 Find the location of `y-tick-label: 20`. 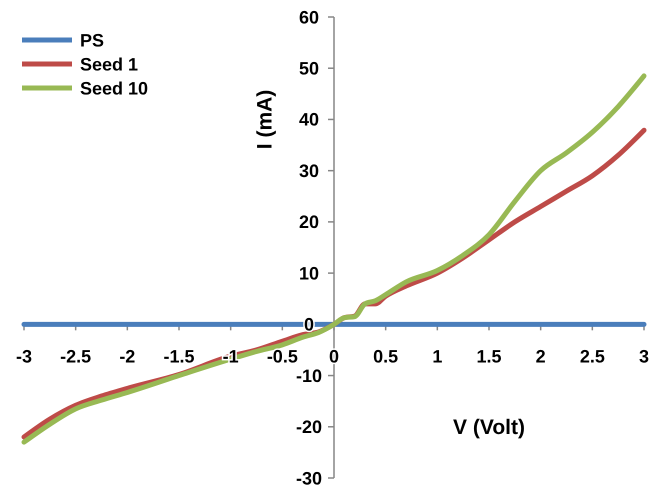

y-tick-label: 20 is located at coordinates (309, 222).